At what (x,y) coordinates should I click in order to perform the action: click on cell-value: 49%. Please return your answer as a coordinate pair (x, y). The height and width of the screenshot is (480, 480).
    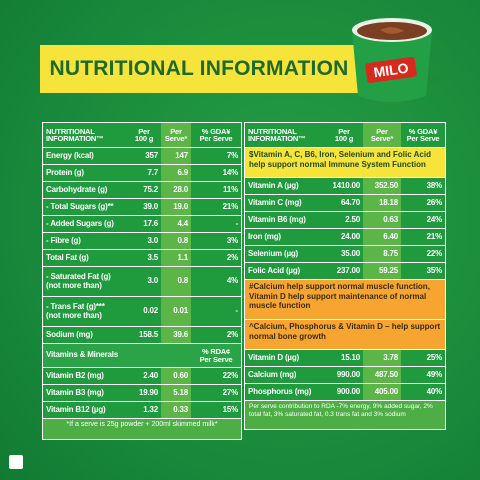
    Looking at the image, I should click on (434, 374).